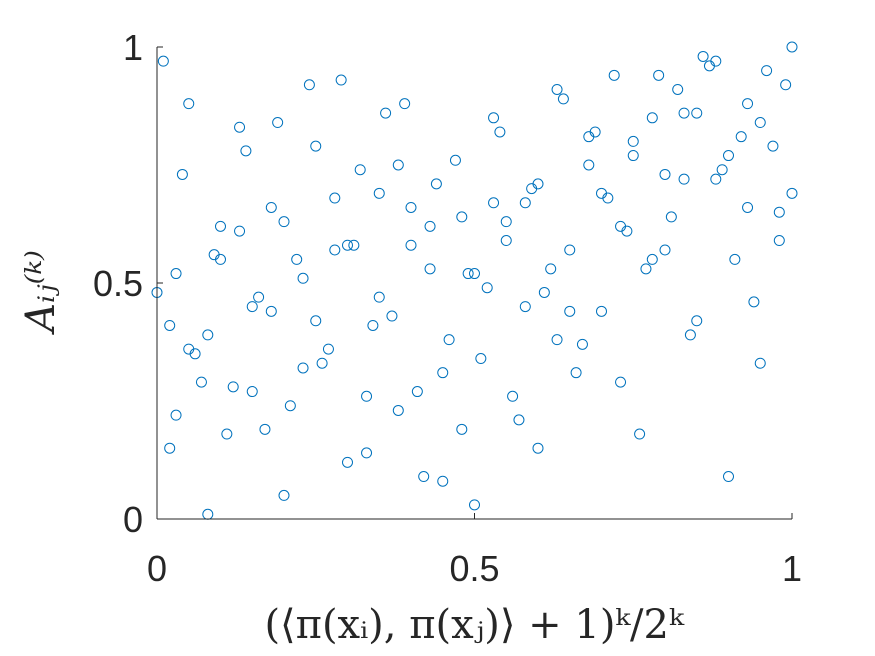 Image resolution: width=875 pixels, height=656 pixels. What do you see at coordinates (133, 47) in the screenshot?
I see `y-tick-label: 1` at bounding box center [133, 47].